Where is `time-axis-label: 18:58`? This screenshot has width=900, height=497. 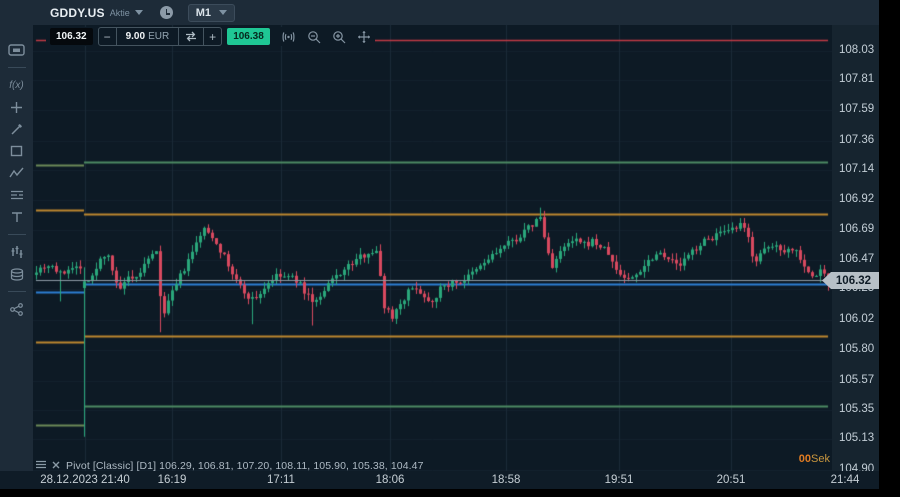 time-axis-label: 18:58 is located at coordinates (506, 480).